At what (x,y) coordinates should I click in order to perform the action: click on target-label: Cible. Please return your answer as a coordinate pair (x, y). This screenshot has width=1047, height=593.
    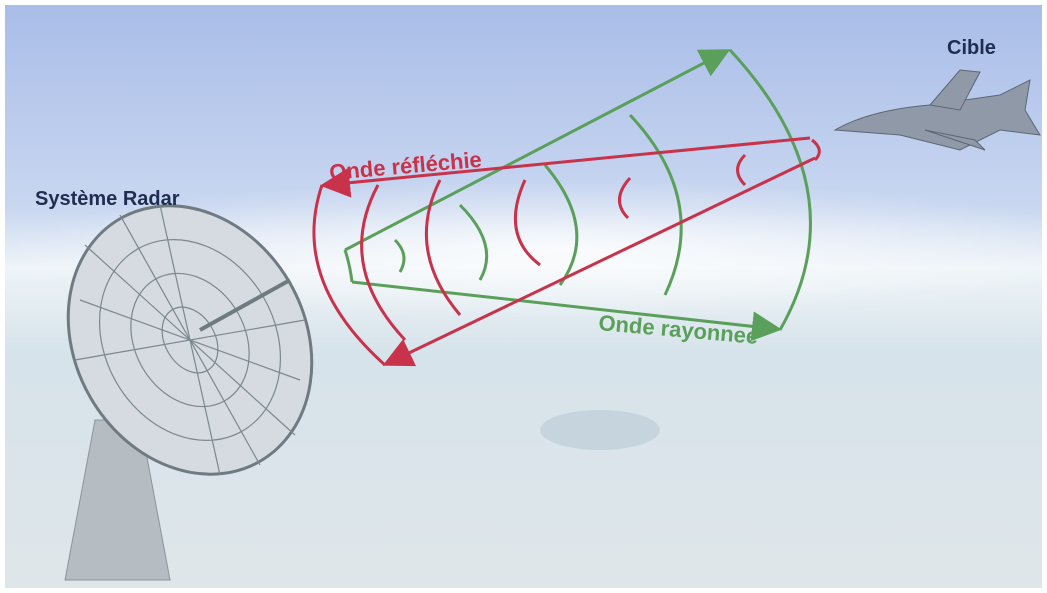
    Looking at the image, I should click on (971, 48).